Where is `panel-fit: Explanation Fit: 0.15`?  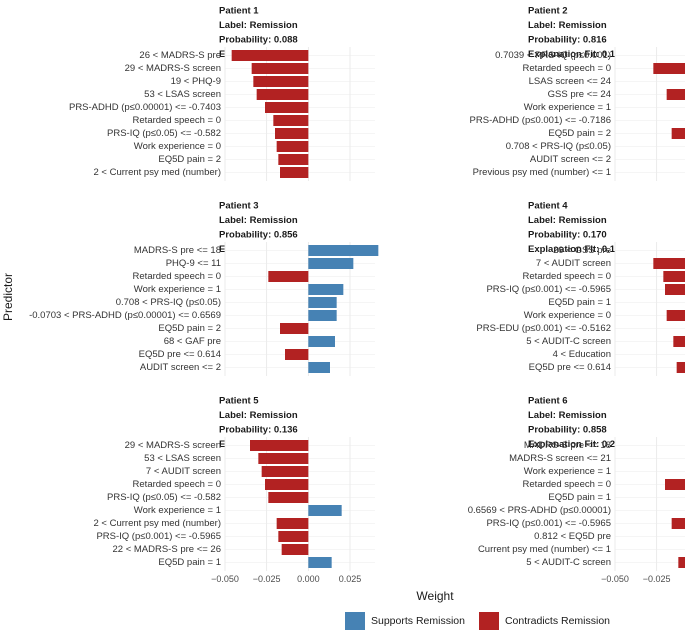
panel-fit: Explanation Fit: 0.15 is located at coordinates (574, 249).